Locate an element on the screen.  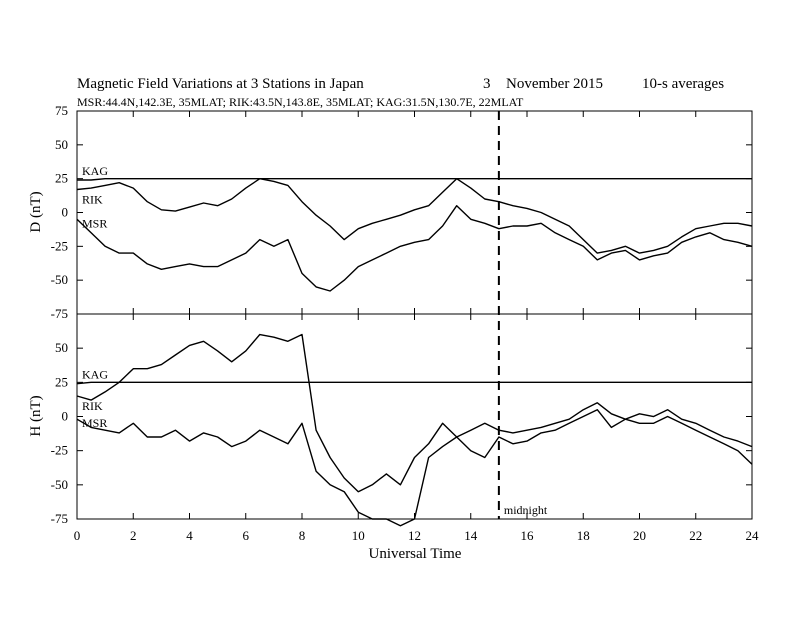
h-panel-ylabel: H (nT) is located at coordinates (36, 415).